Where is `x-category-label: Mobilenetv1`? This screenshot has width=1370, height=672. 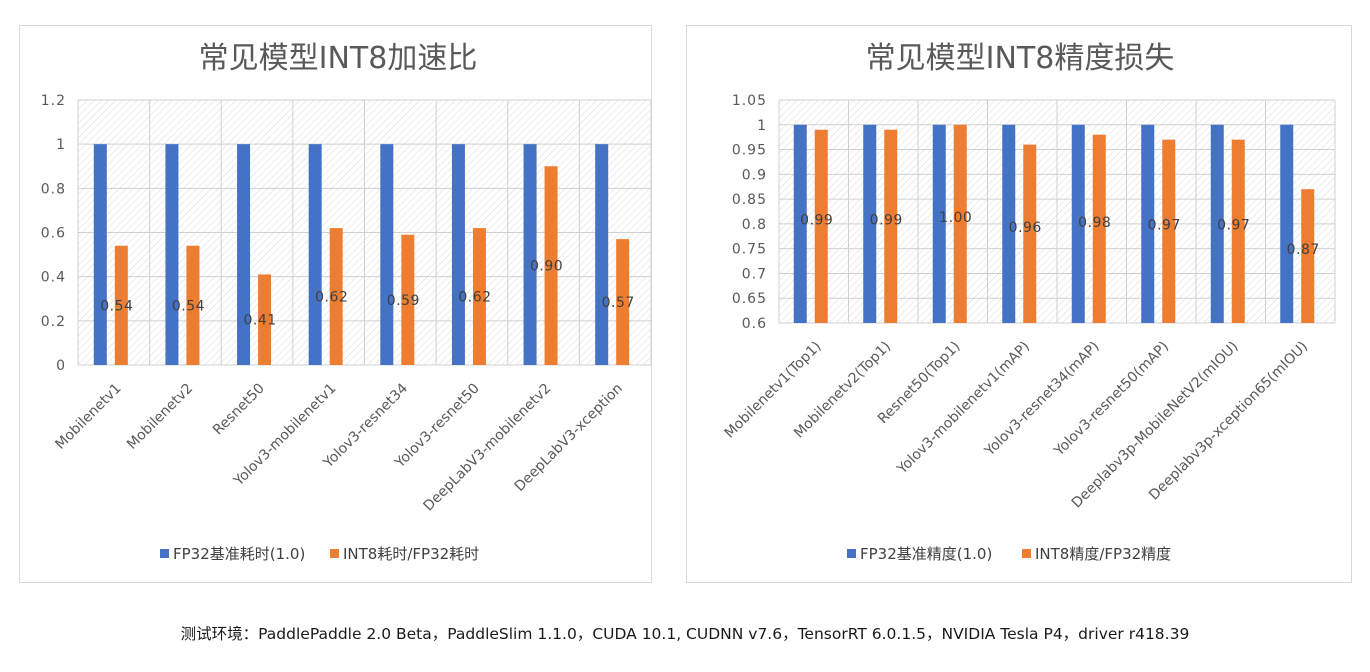 x-category-label: Mobilenetv1 is located at coordinates (88, 417).